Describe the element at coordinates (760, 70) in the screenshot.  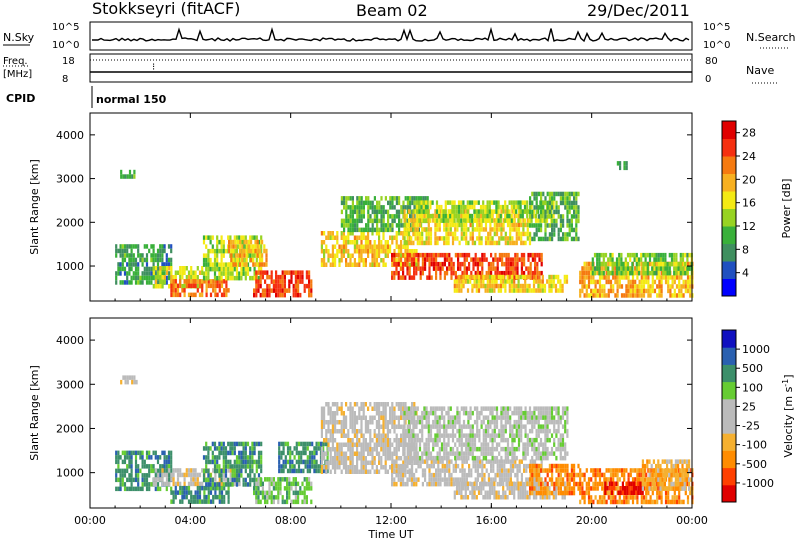
I see `nave-label: Nave` at that location.